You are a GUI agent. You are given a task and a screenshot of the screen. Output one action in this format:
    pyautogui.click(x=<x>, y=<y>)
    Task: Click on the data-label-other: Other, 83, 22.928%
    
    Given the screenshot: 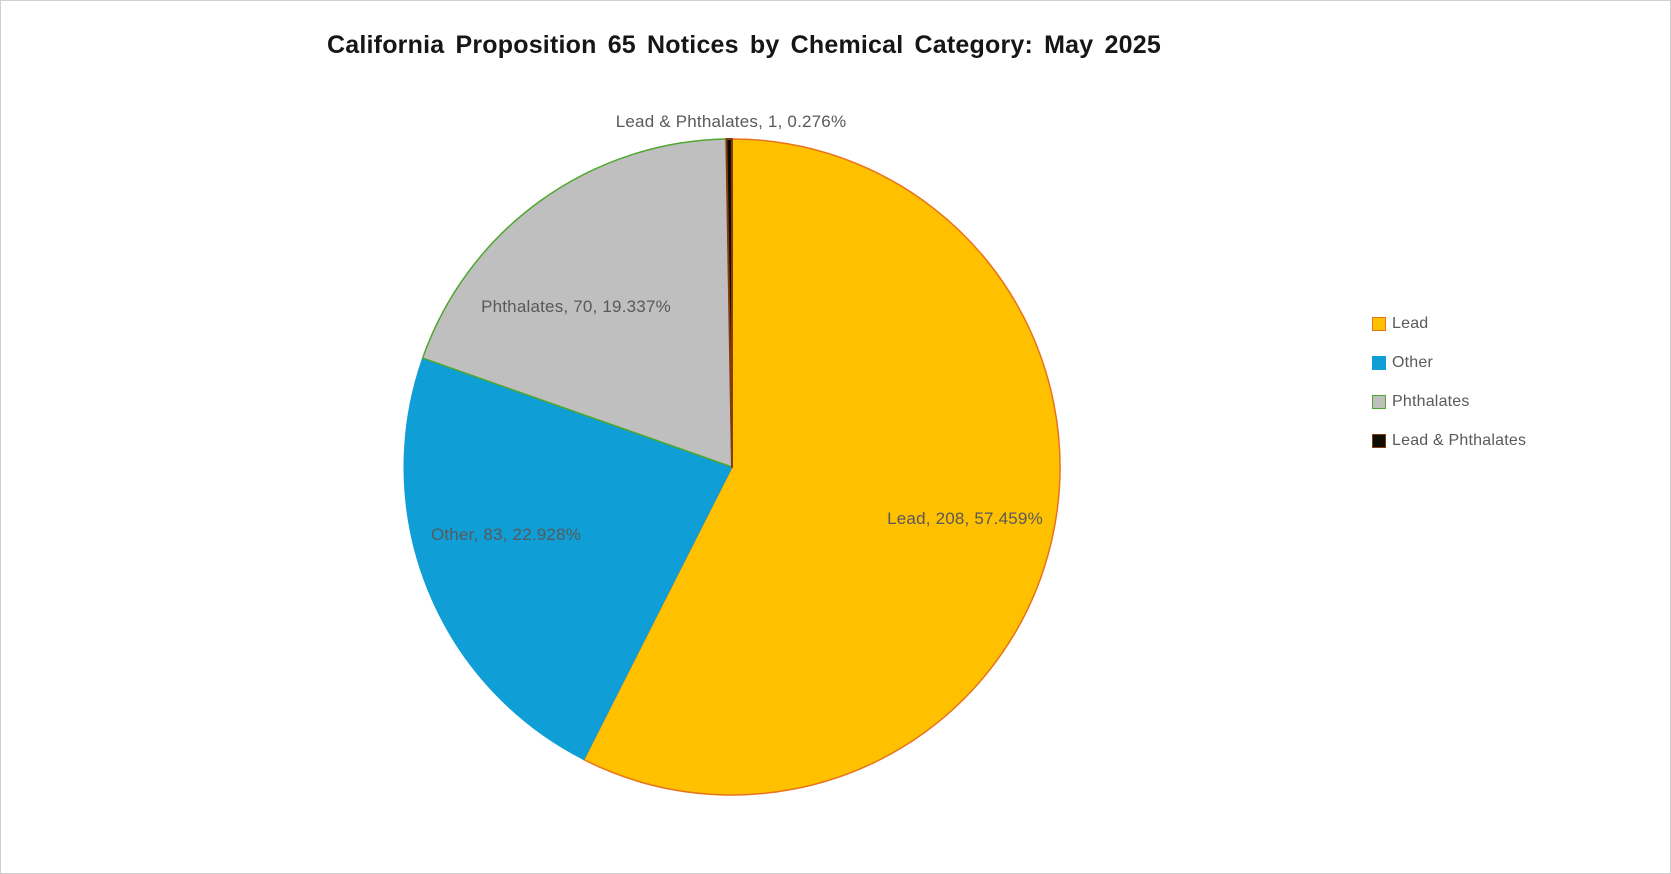 What is the action you would take?
    pyautogui.click(x=506, y=534)
    